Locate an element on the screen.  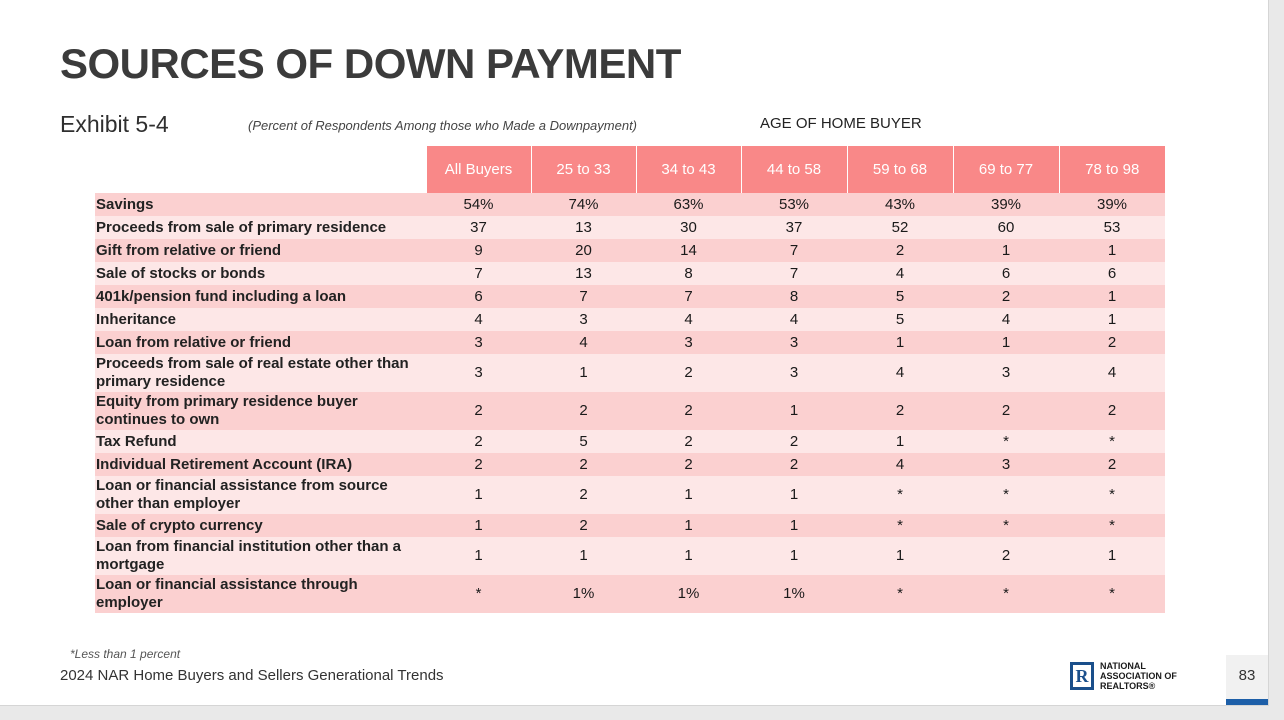
page-title: SOURCES OF DOWN PAYMENT is located at coordinates (370, 63).